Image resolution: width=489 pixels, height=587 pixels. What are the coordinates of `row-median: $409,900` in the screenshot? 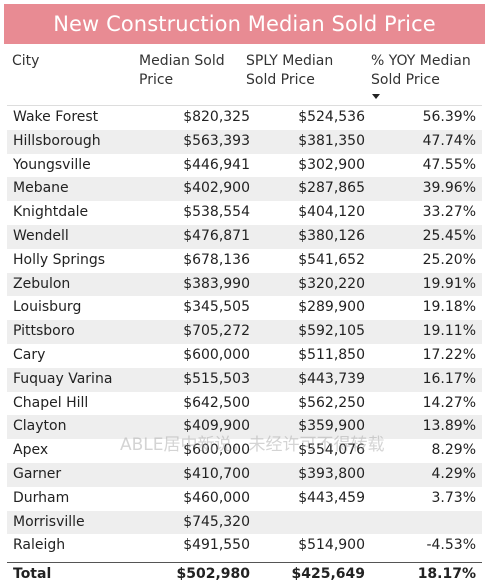 It's located at (216, 426).